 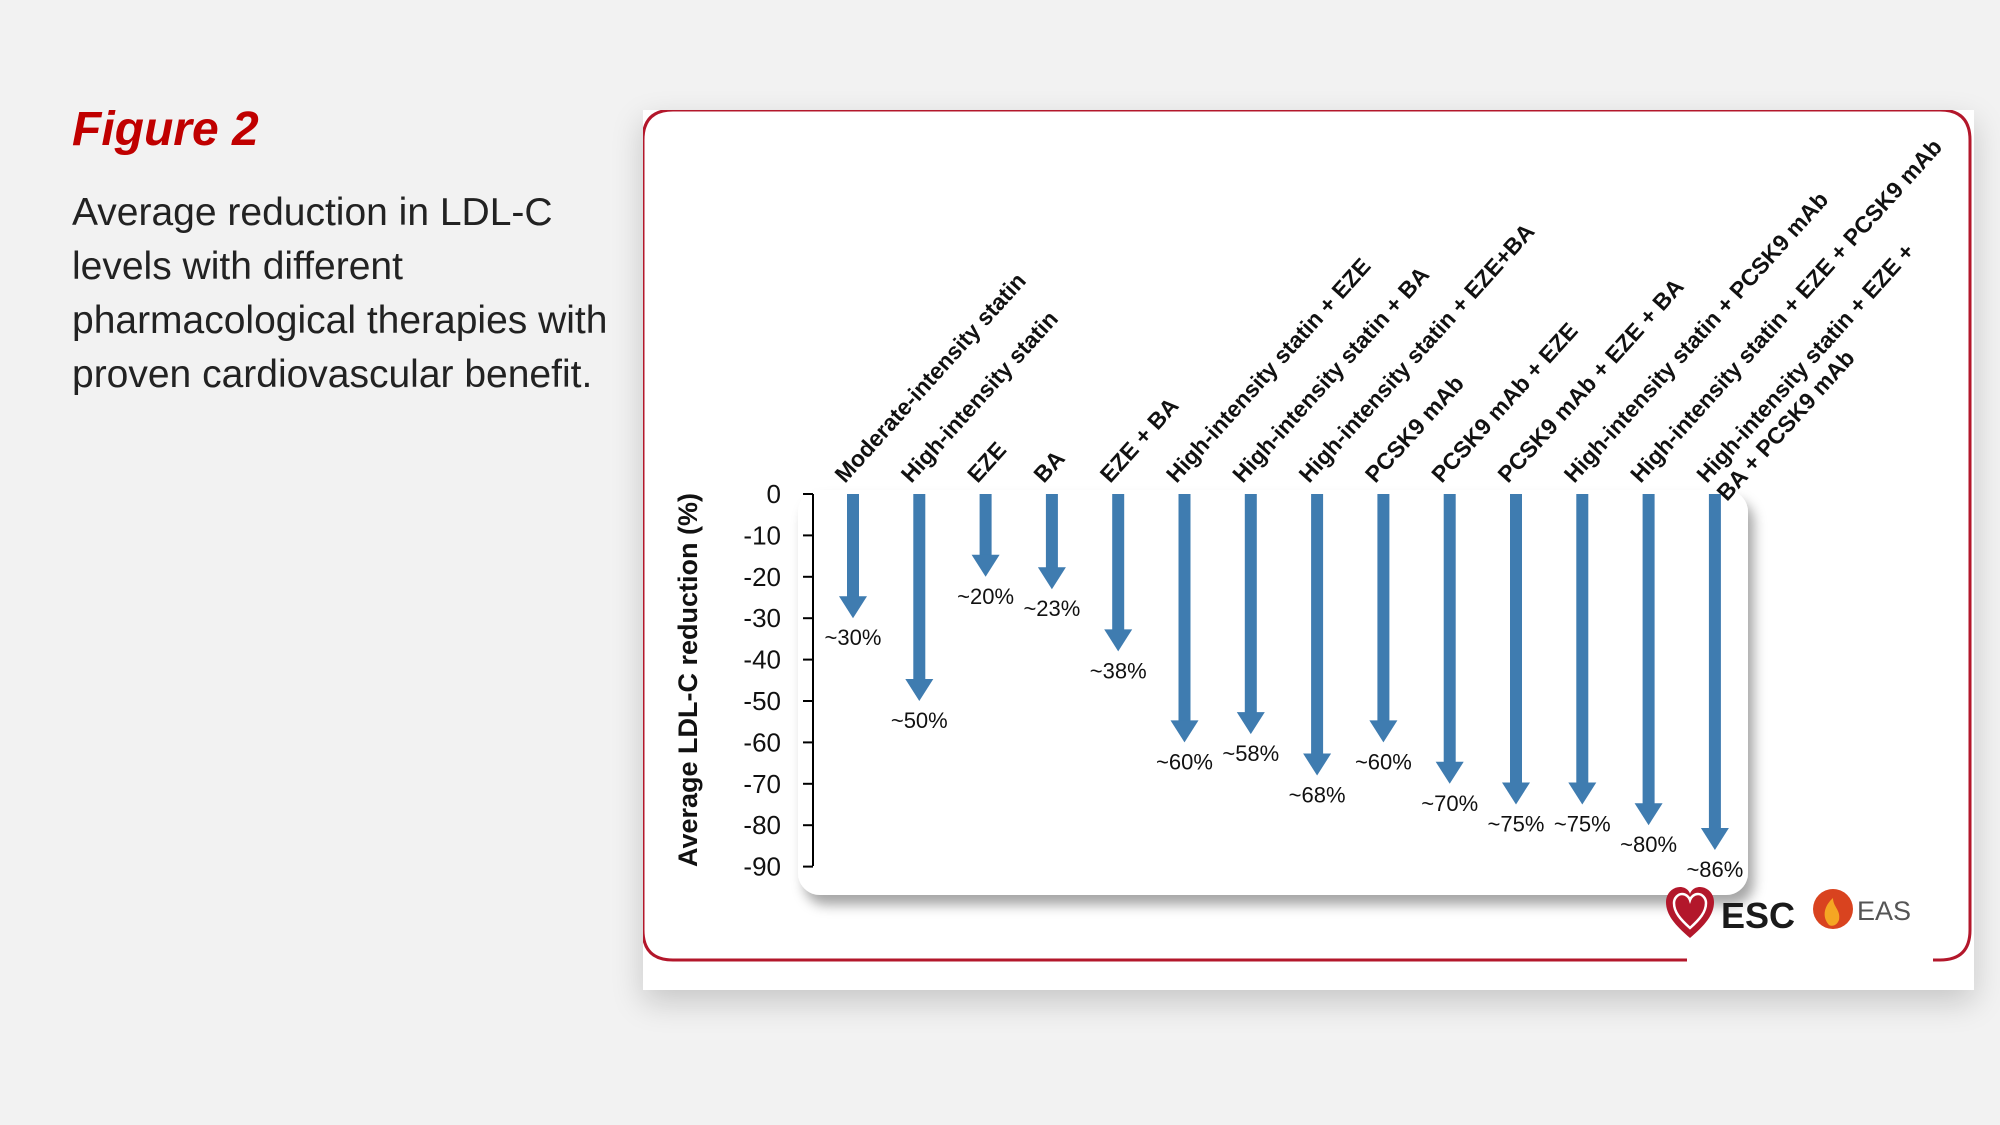 What do you see at coordinates (688, 680) in the screenshot?
I see `y-axis-label: Average LDL-C reduction (%)` at bounding box center [688, 680].